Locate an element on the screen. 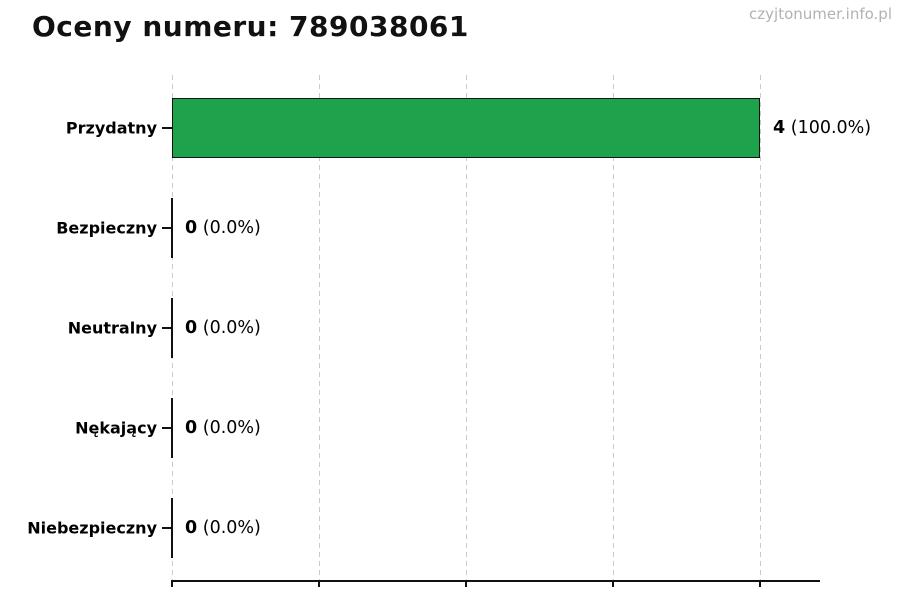 This screenshot has height=600, width=900. chart-title: Oceny numeru: 789038061 is located at coordinates (250, 26).